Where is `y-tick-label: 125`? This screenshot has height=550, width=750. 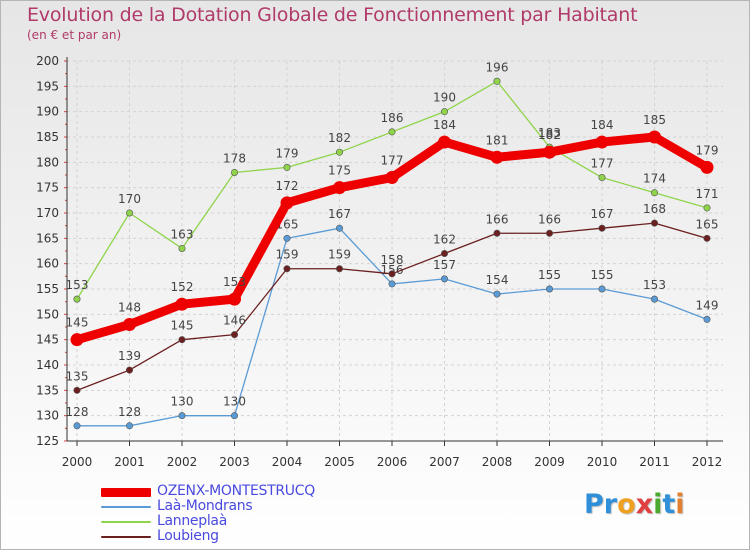
y-tick-label: 125 is located at coordinates (47, 441).